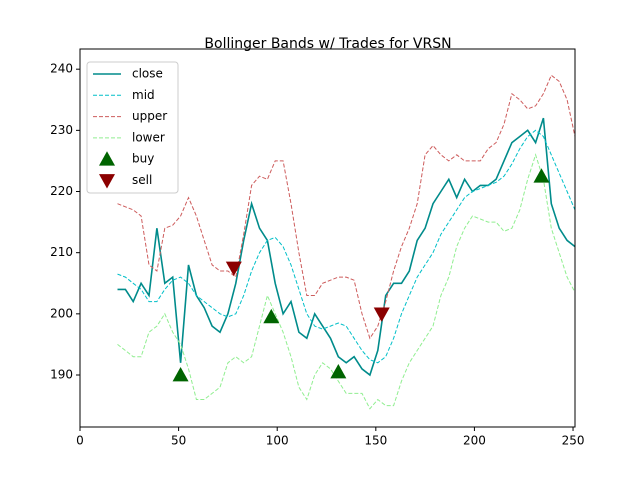 This screenshot has height=484, width=640. What do you see at coordinates (149, 116) in the screenshot?
I see `legend-label: upper` at bounding box center [149, 116].